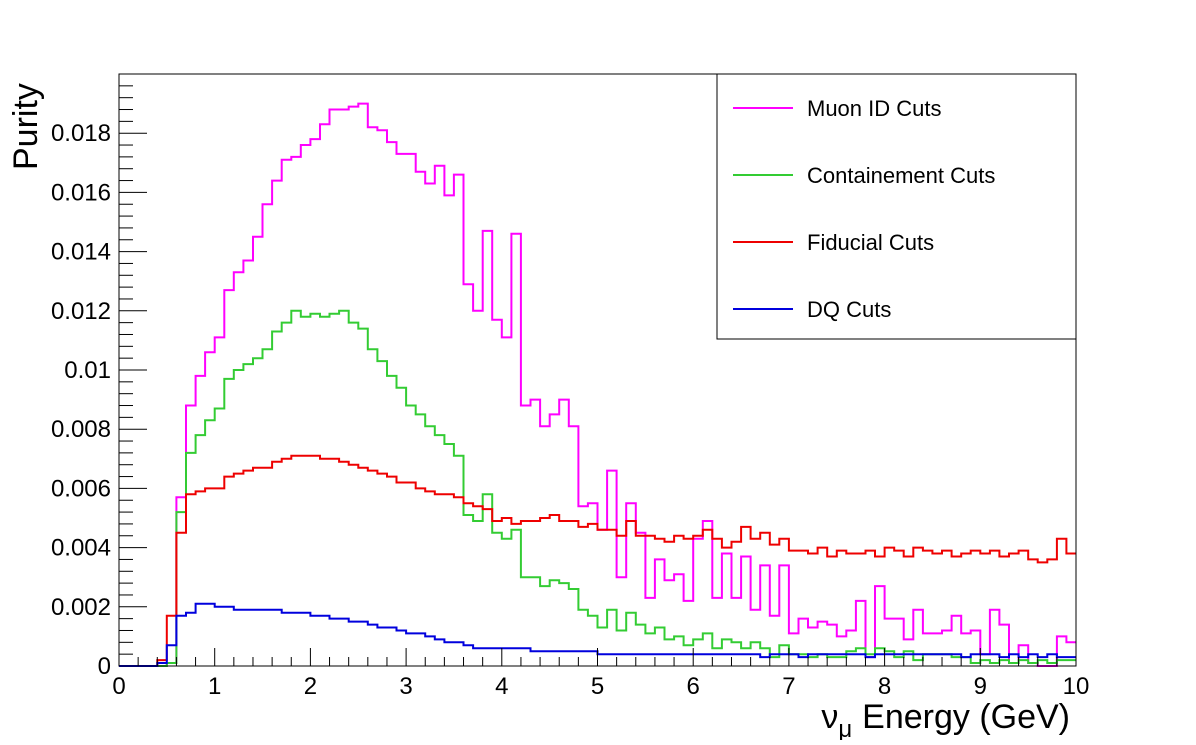 The image size is (1196, 745). Describe the element at coordinates (26, 126) in the screenshot. I see `y-axis-label: Purity` at that location.